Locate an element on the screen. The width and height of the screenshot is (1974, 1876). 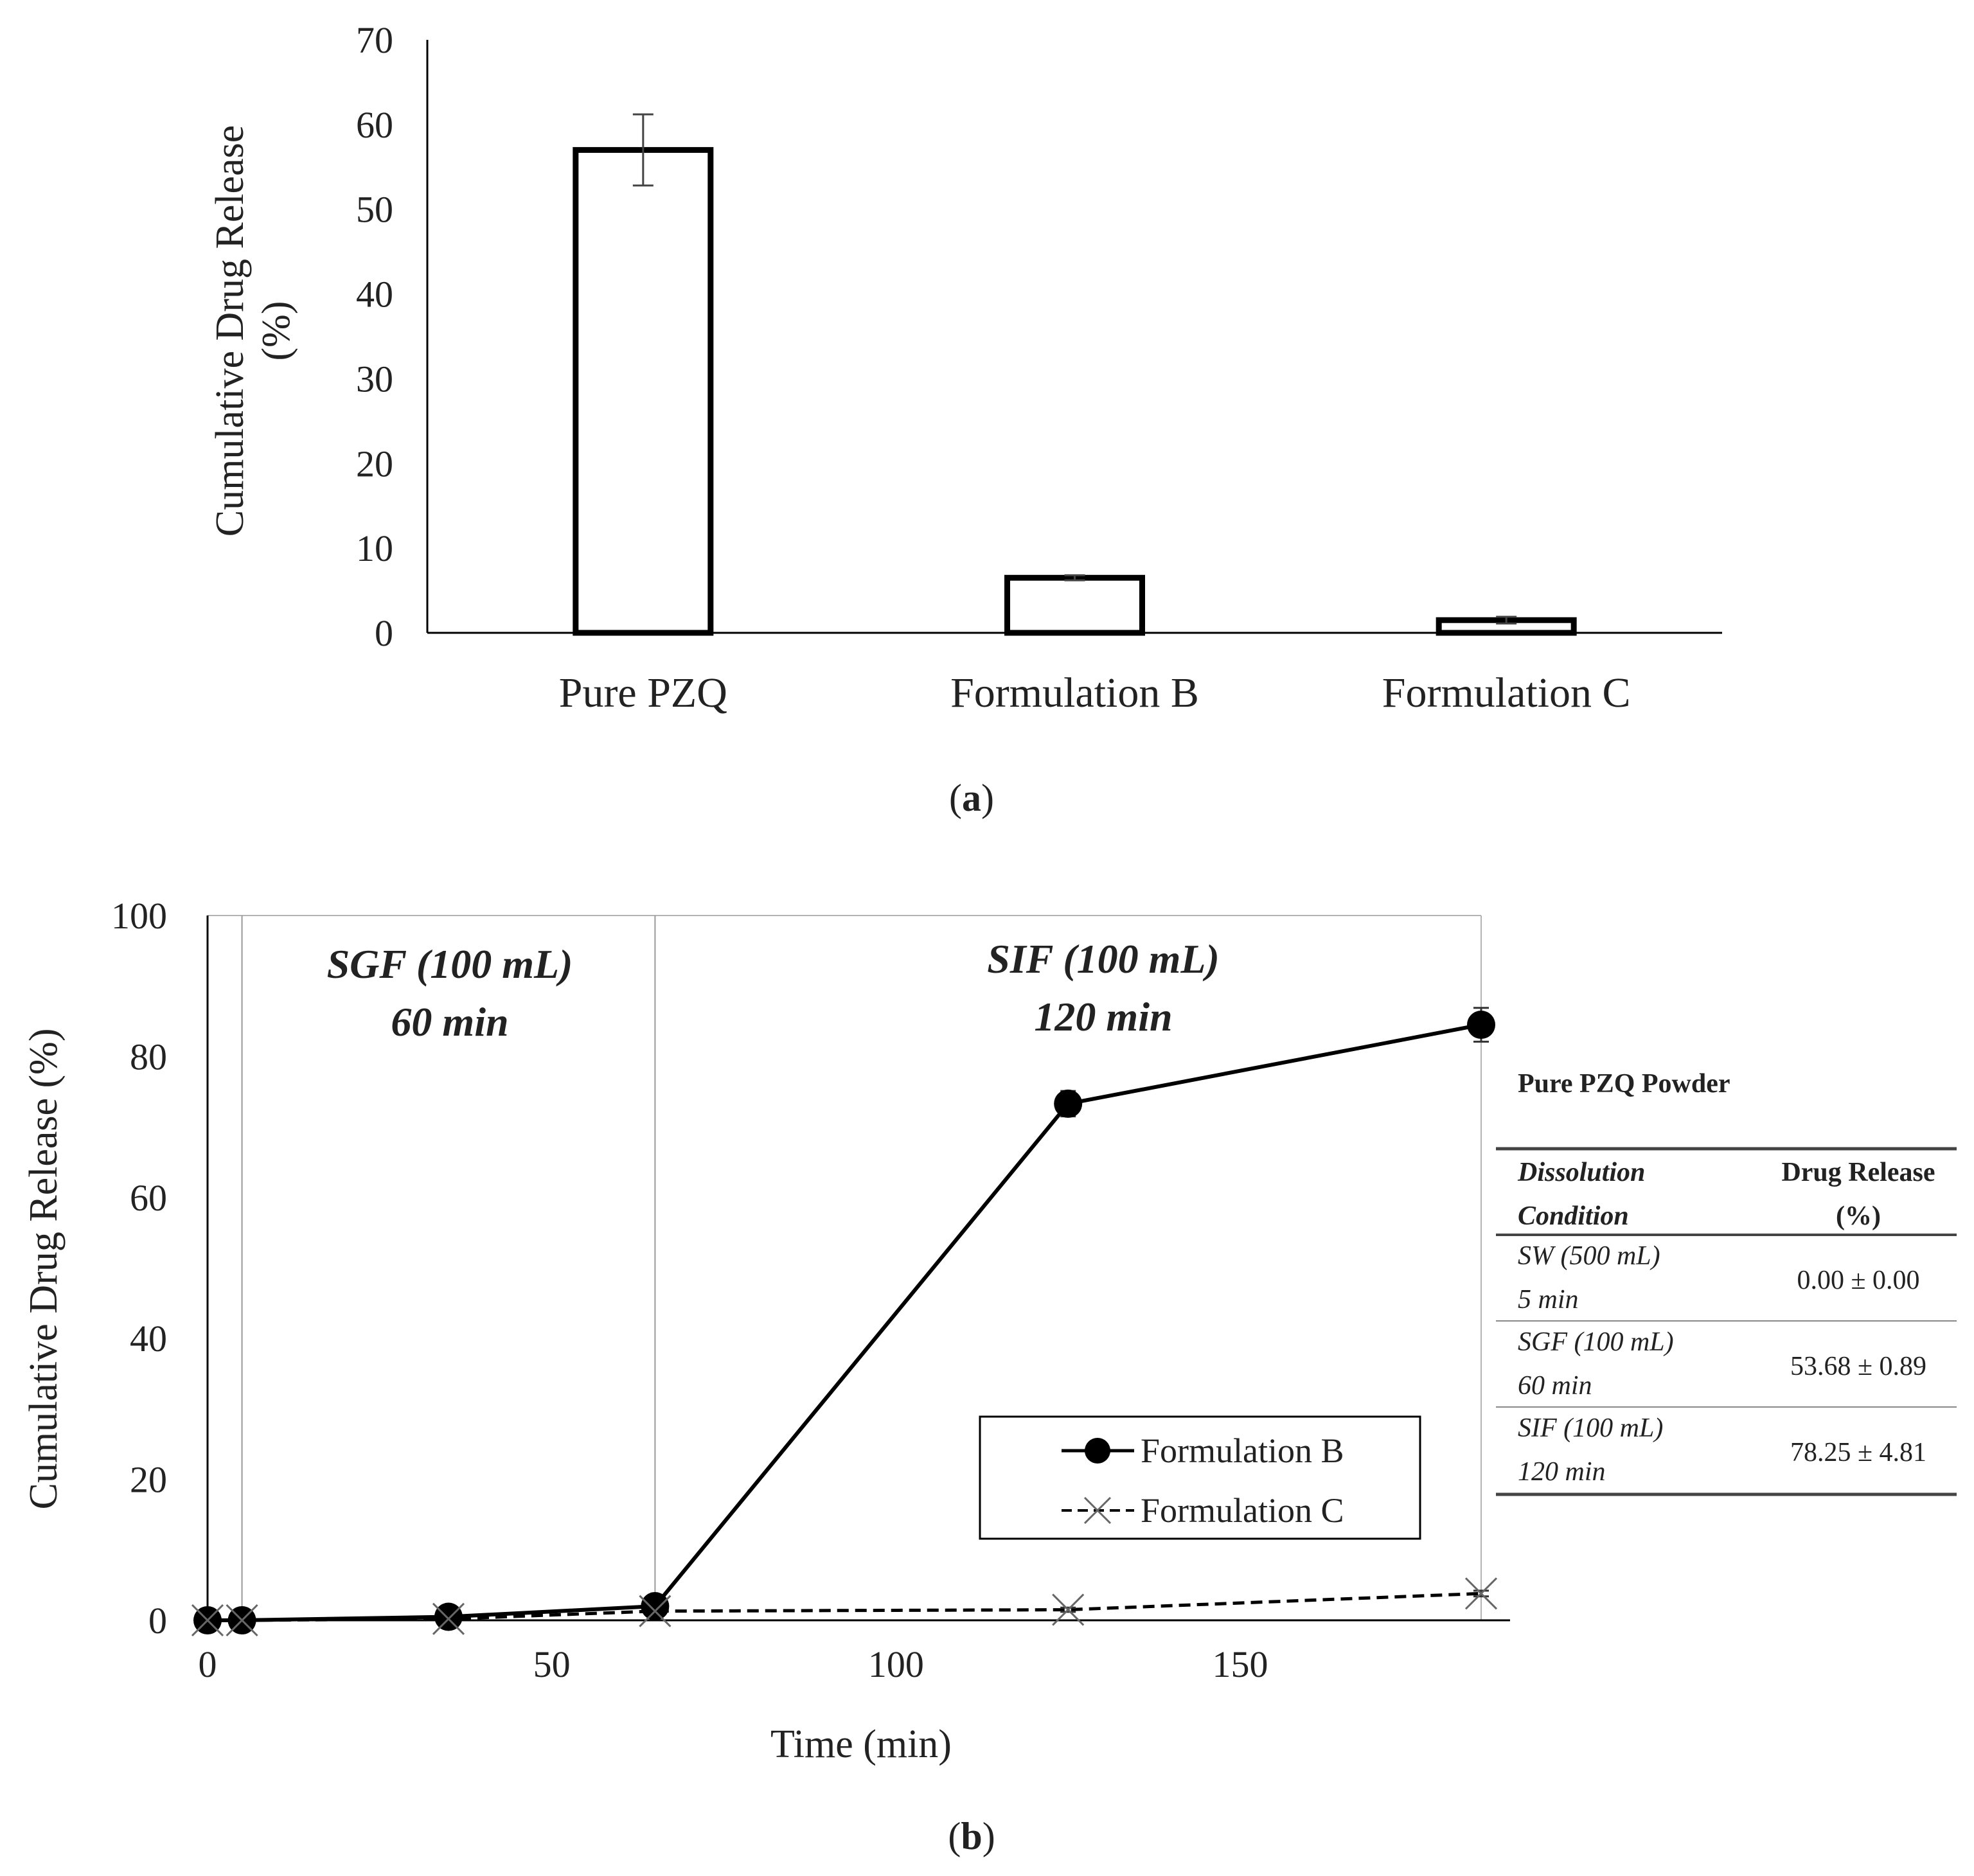
bar-pure-pzq is located at coordinates (643, 391).